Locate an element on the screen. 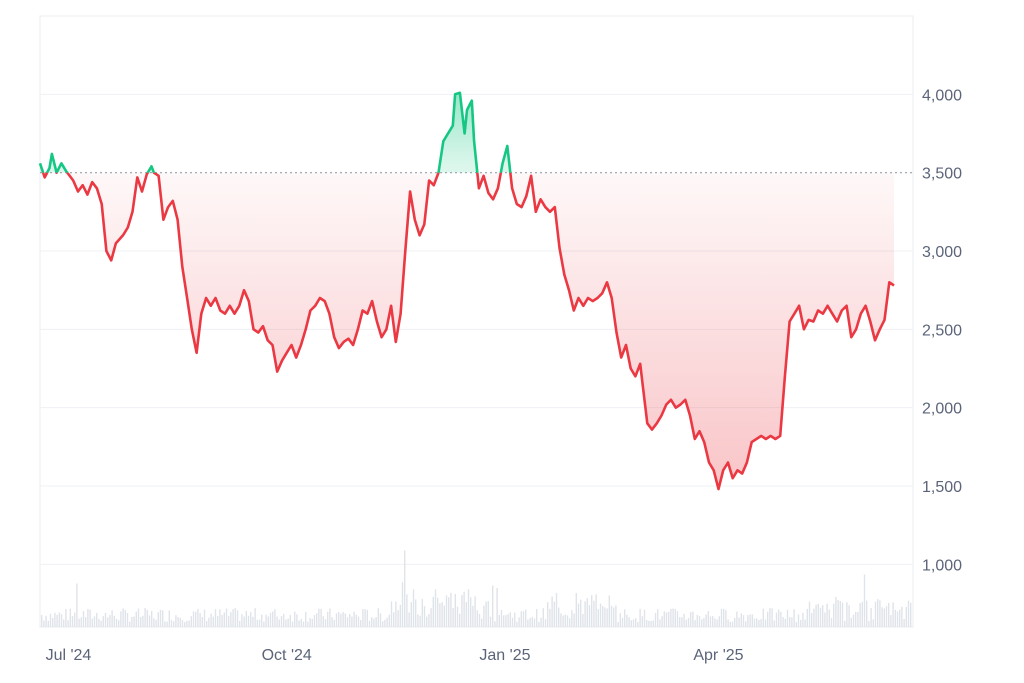 This screenshot has height=683, width=1024. y-axis: 4,000 3,500 3,000 2,500 2,000 1,500 1,000 is located at coordinates (942, 330).